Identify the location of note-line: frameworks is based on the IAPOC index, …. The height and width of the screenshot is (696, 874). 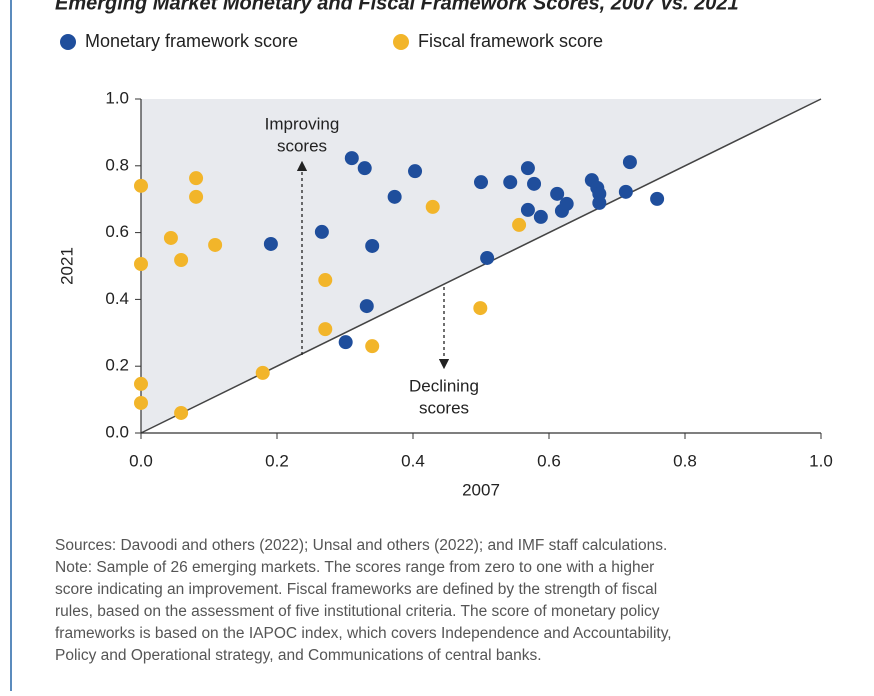
(363, 633).